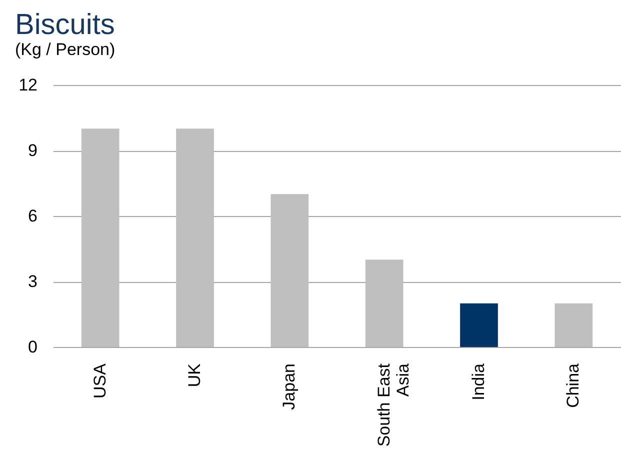  Describe the element at coordinates (65, 49) in the screenshot. I see `chart-subtitle: (Kg / Person)` at that location.